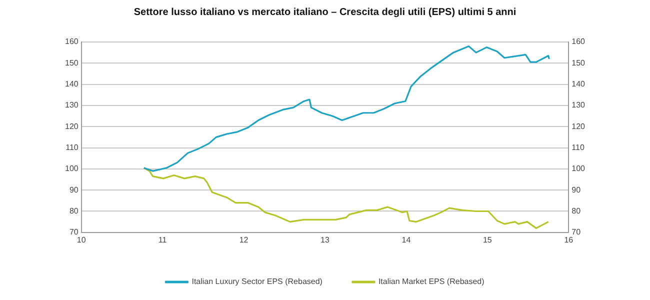  Describe the element at coordinates (72, 147) in the screenshot. I see `y-tick-label: 110` at that location.